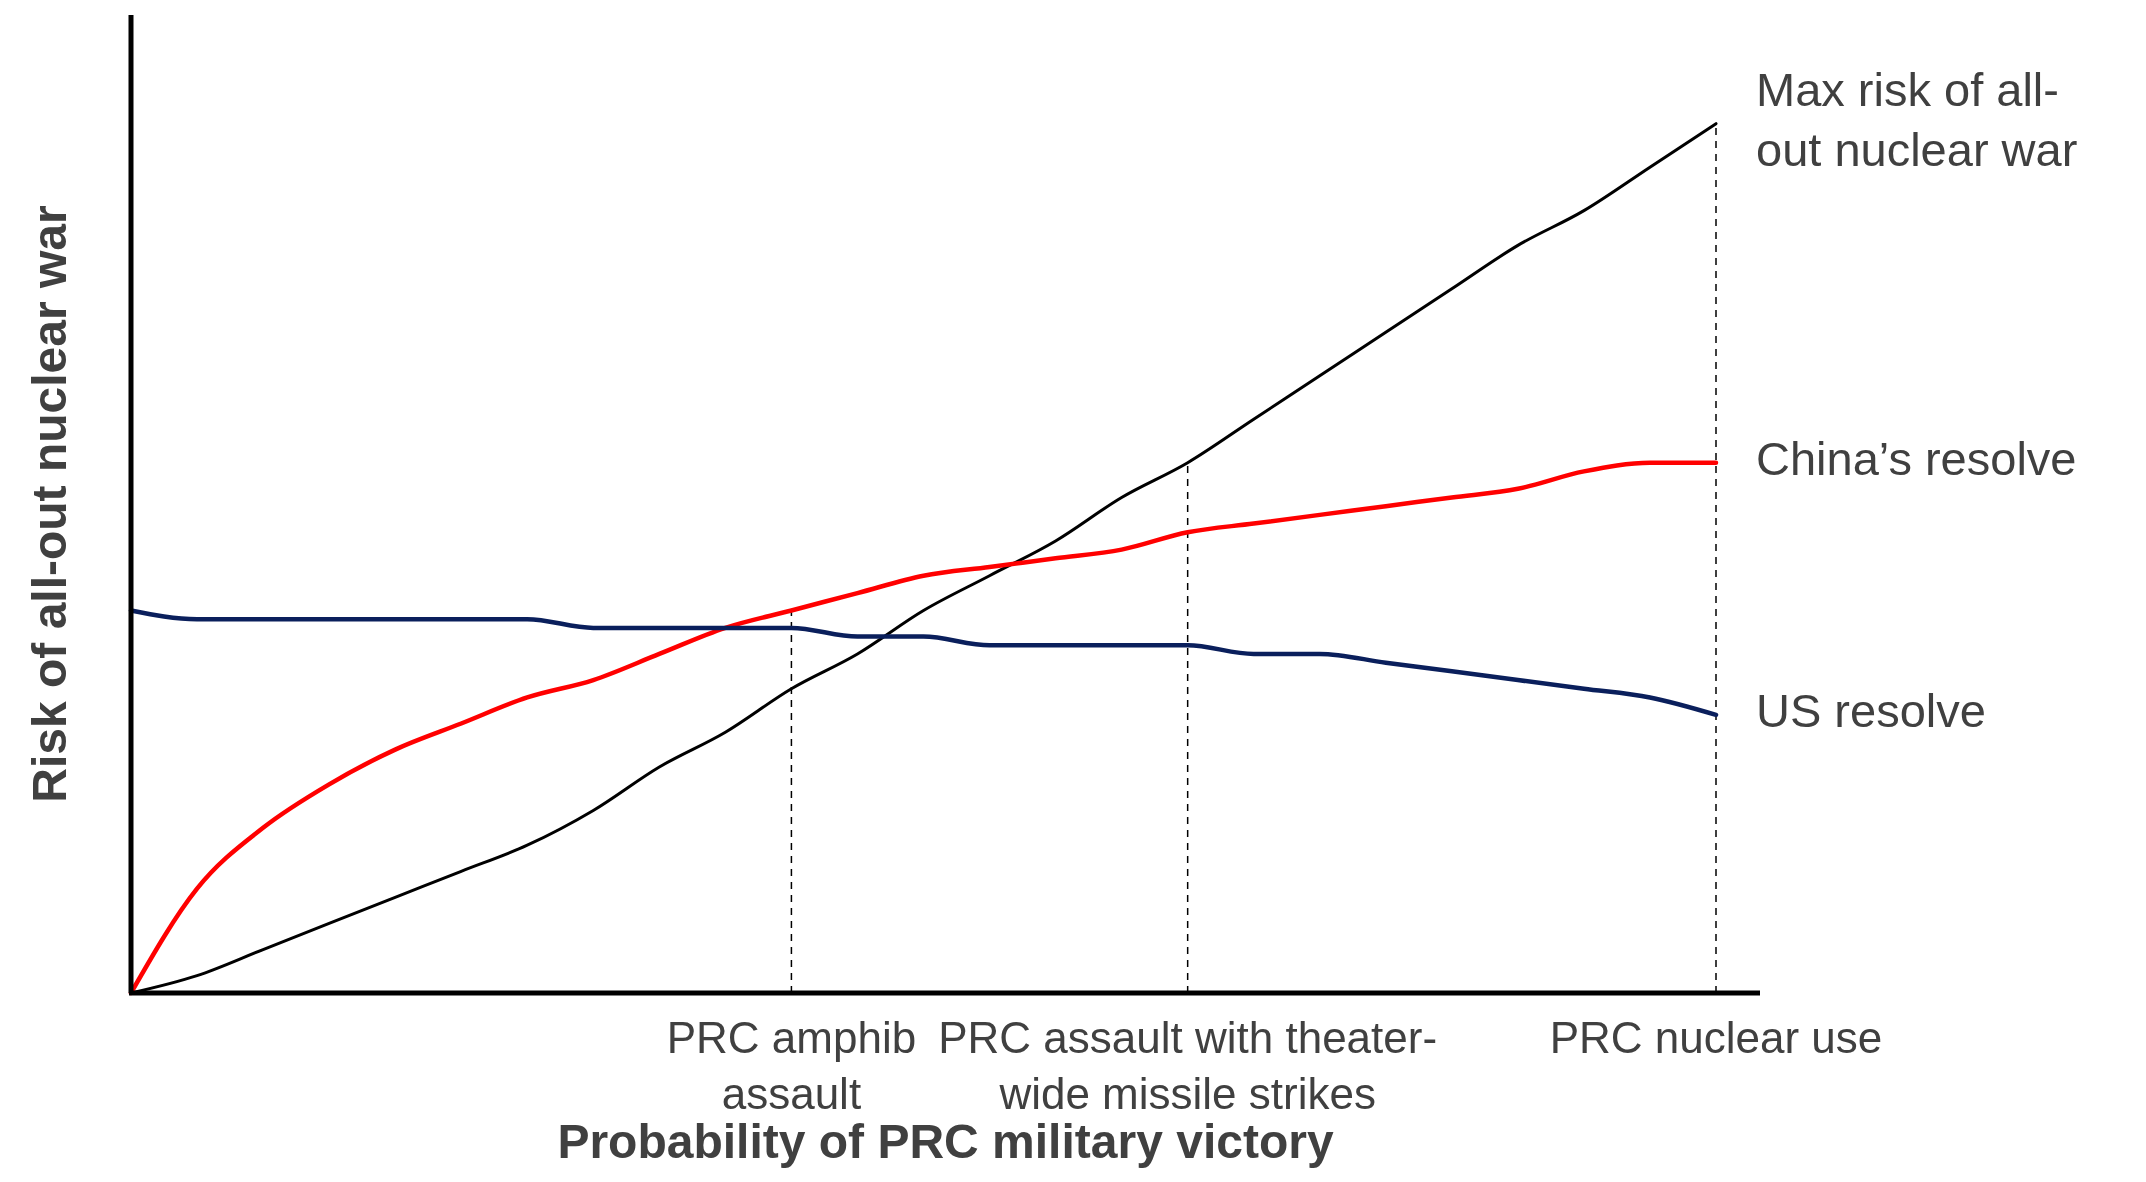 This screenshot has height=1182, width=2146. Describe the element at coordinates (1917, 120) in the screenshot. I see `series-label: Max risk of all- out nuclear war` at that location.